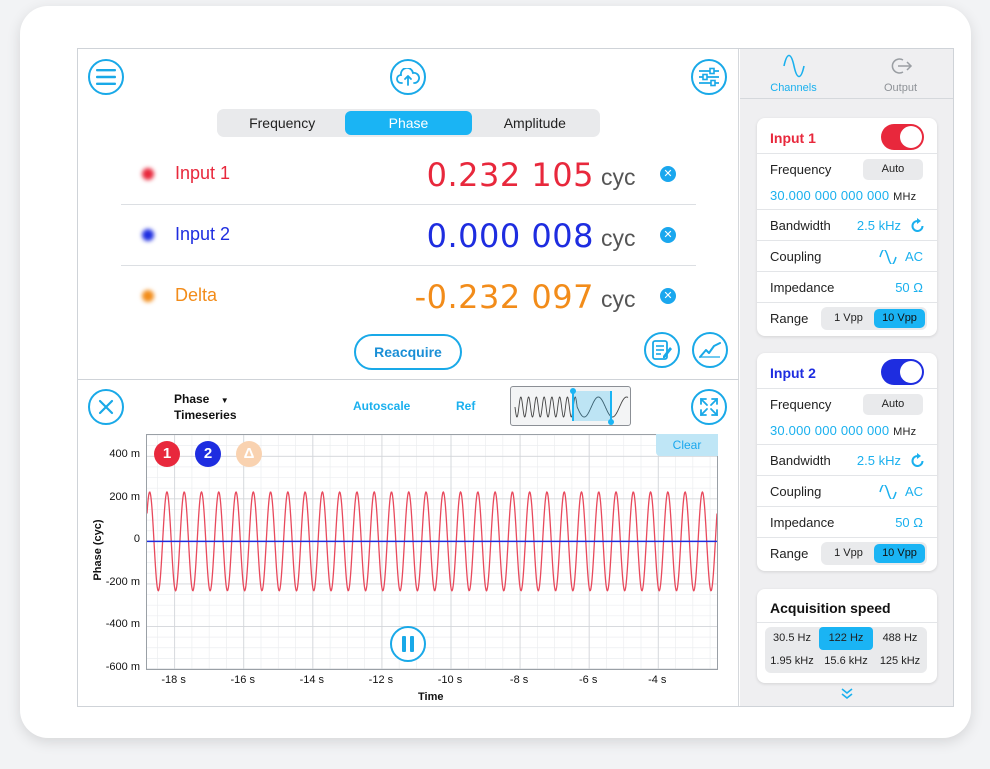 Image resolution: width=990 pixels, height=769 pixels. Describe the element at coordinates (588, 680) in the screenshot. I see `x-tick-label: -6 s` at that location.